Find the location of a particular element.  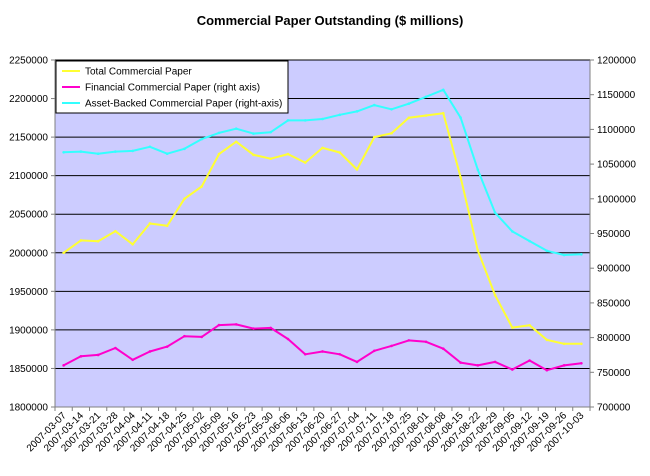

legend-label: Financial Commercial Paper (right axis) is located at coordinates (172, 88).